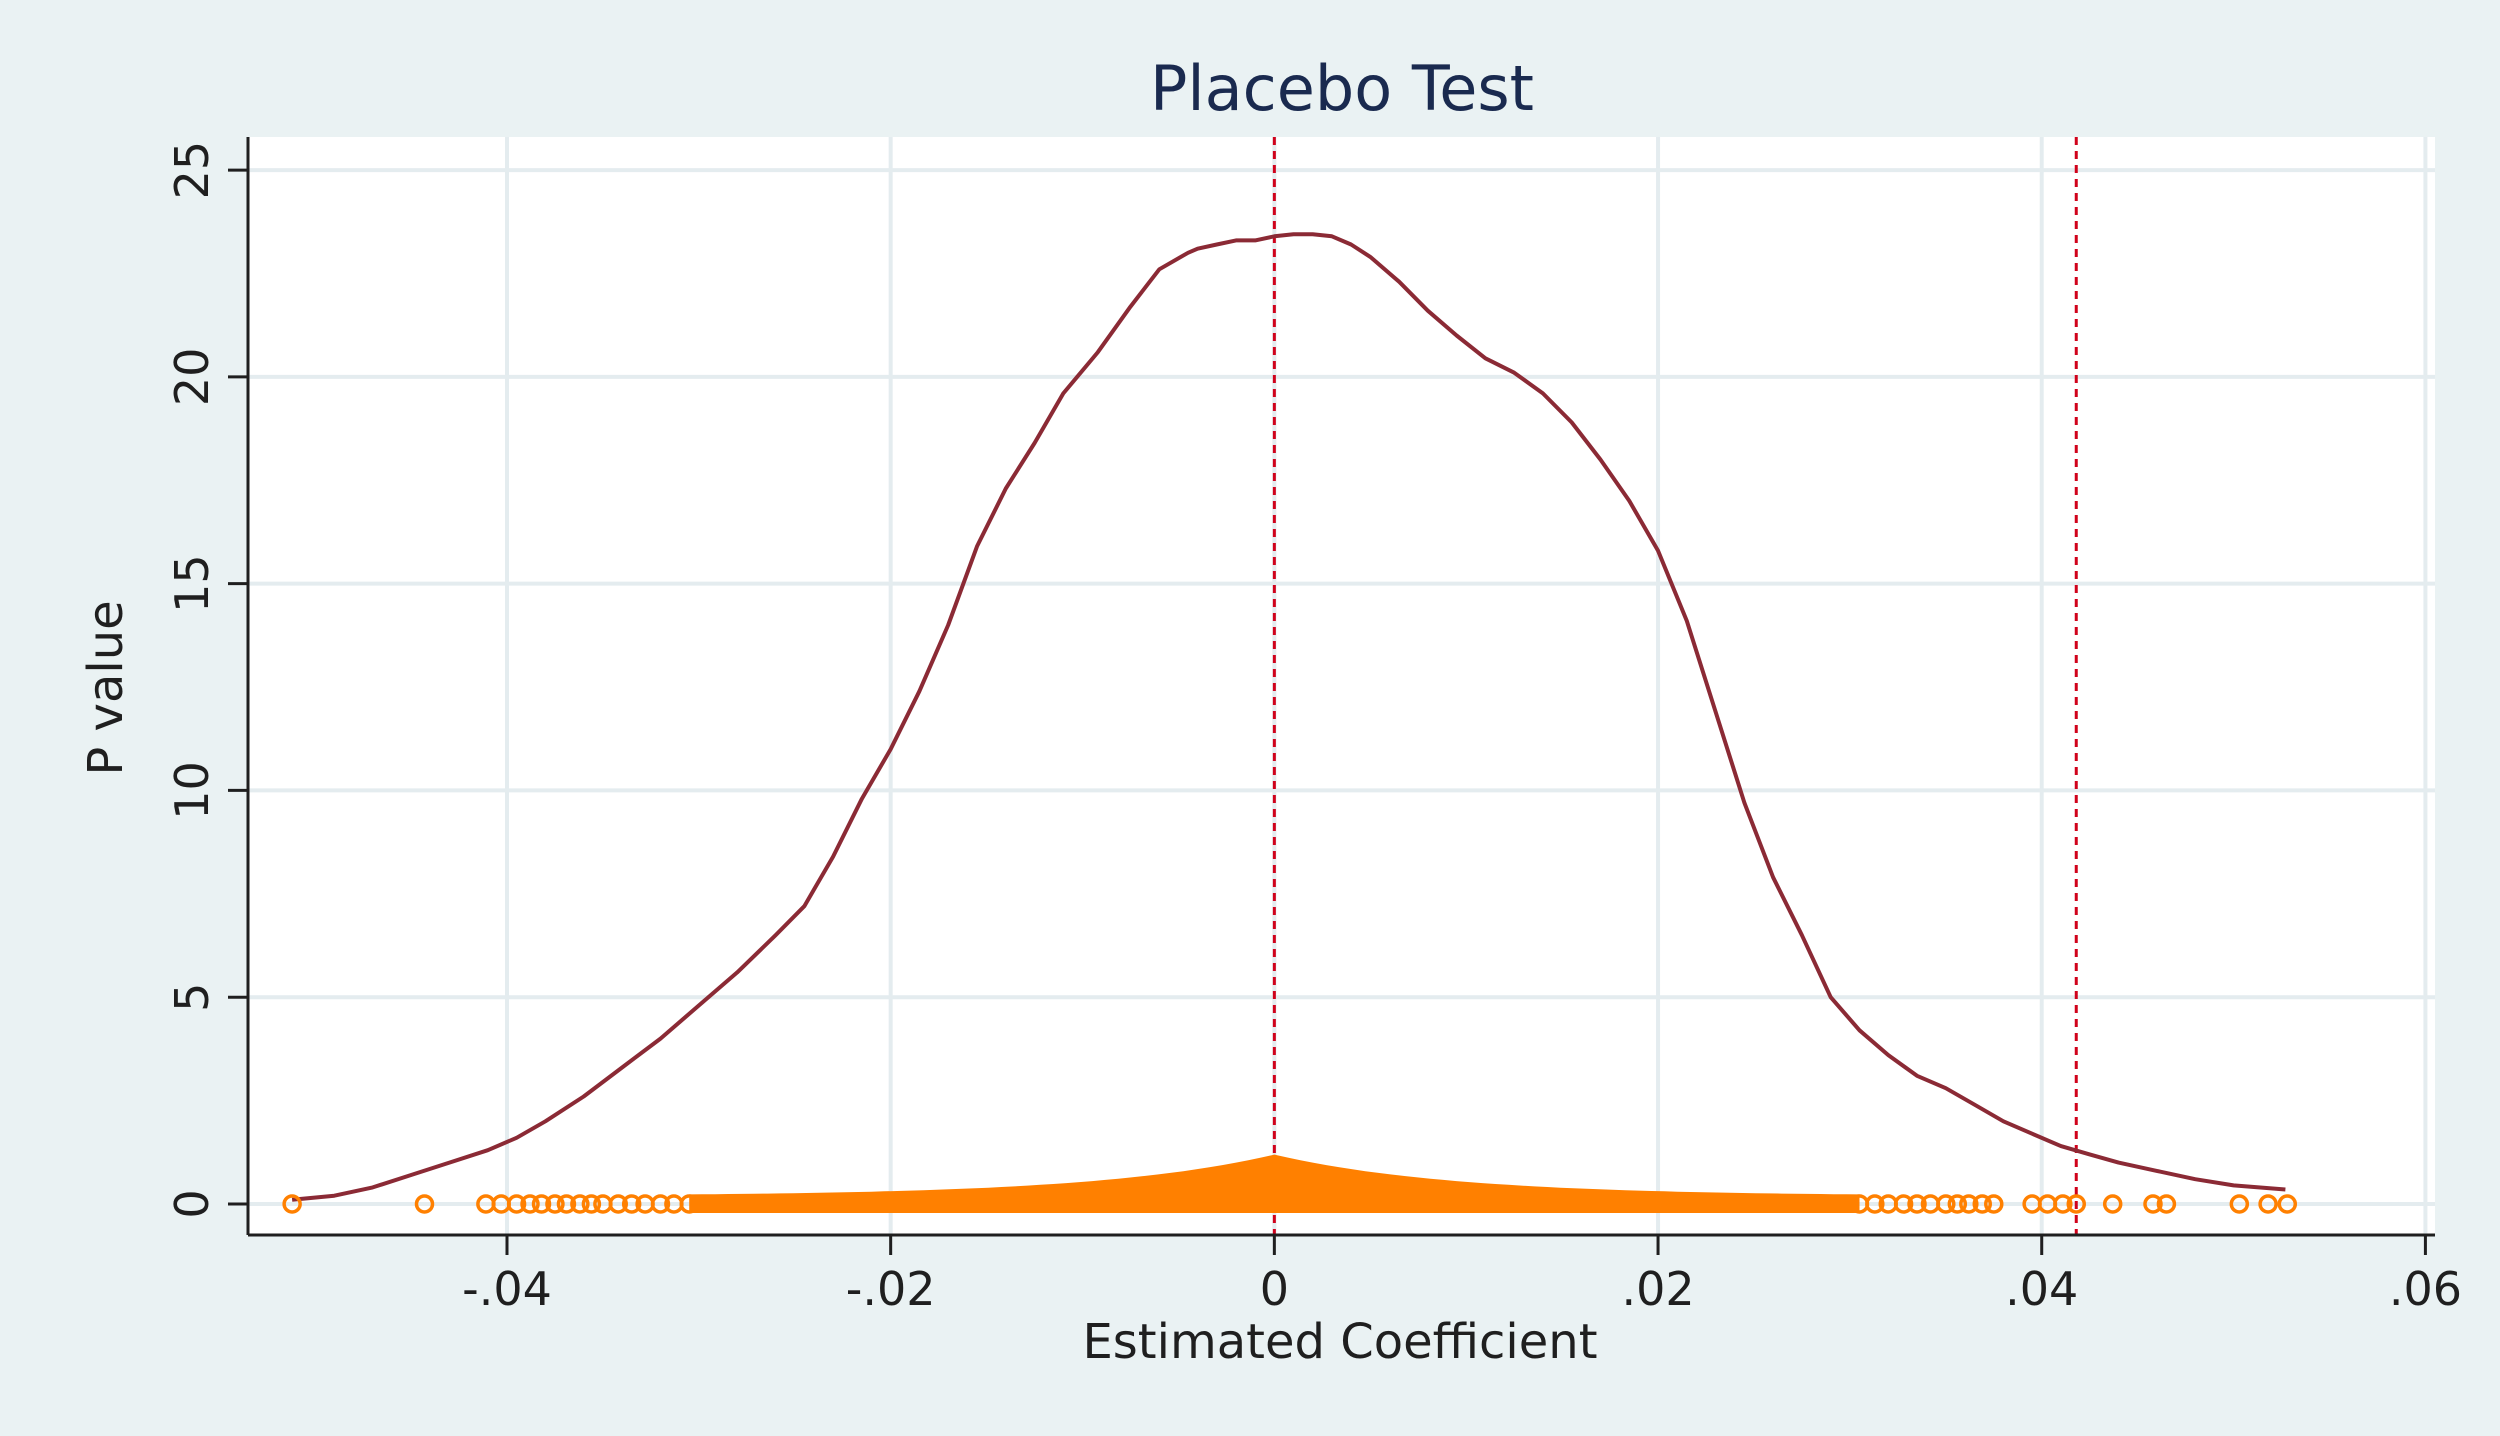  What do you see at coordinates (1462, 1275) in the screenshot?
I see `x-ticks: -.04 -.02 0 .02 .04 .06` at bounding box center [1462, 1275].